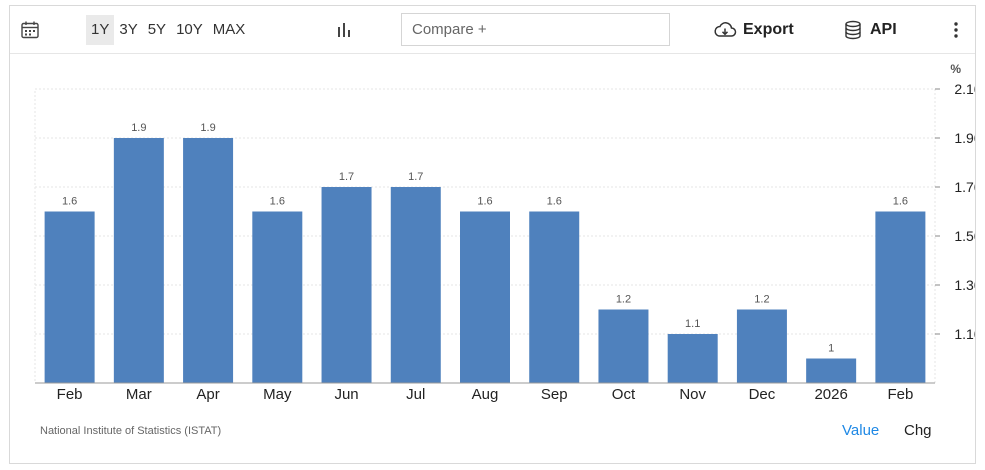 The width and height of the screenshot is (985, 470). I want to click on data-label: 1, so click(831, 349).